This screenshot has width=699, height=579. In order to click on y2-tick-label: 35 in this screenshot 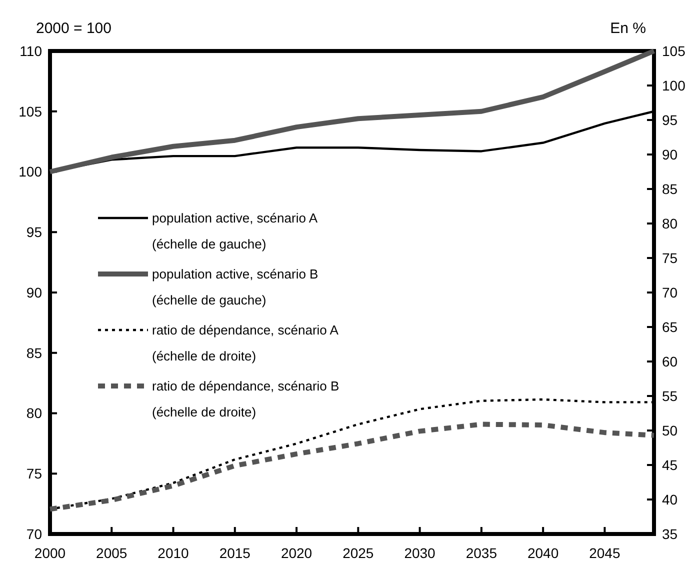, I will do `click(670, 534)`.